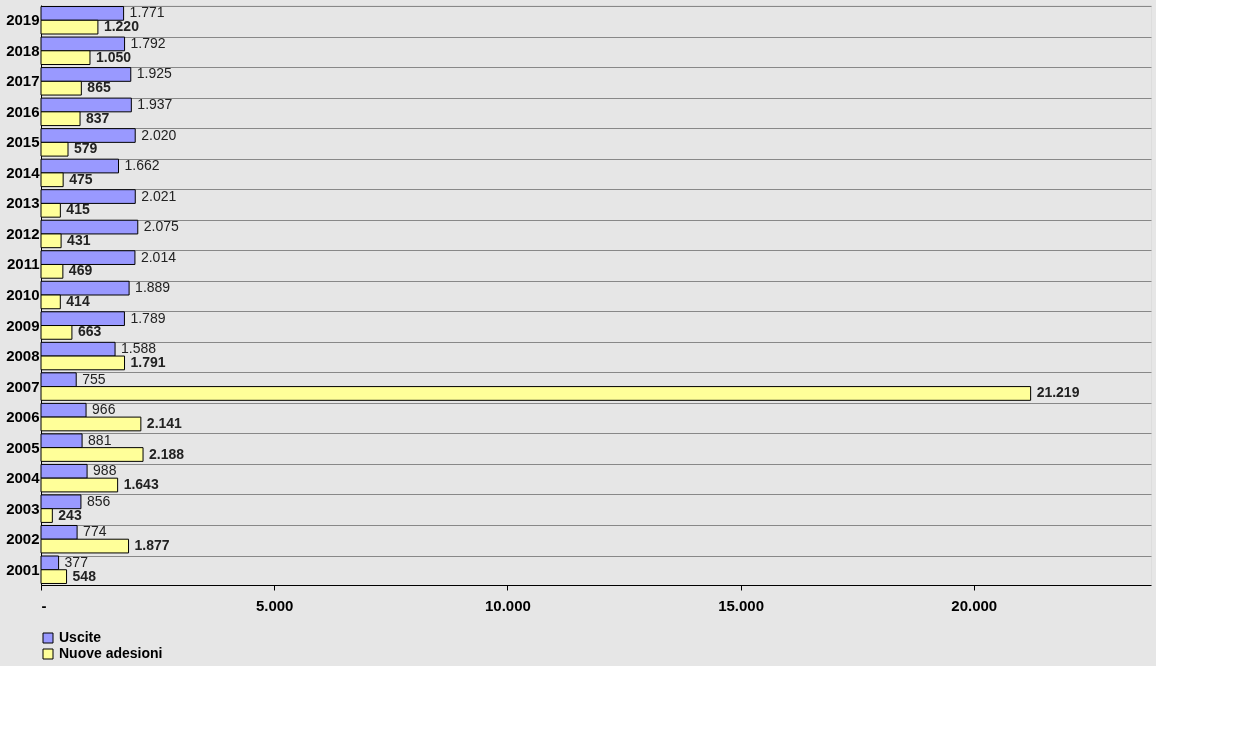 The image size is (1245, 744). I want to click on data-label: 663, so click(89, 331).